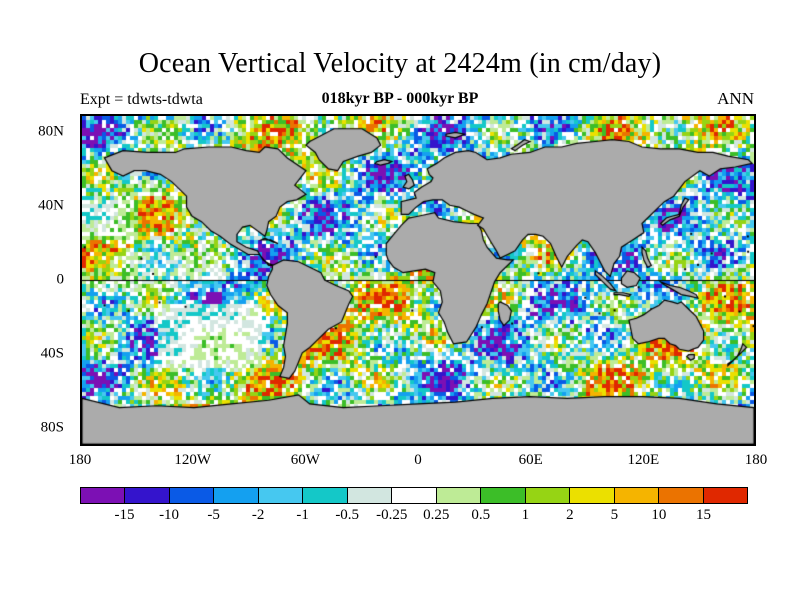 The width and height of the screenshot is (800, 600). Describe the element at coordinates (36, 280) in the screenshot. I see `lat-axis: 80N 40N 0 40S 80S` at that location.